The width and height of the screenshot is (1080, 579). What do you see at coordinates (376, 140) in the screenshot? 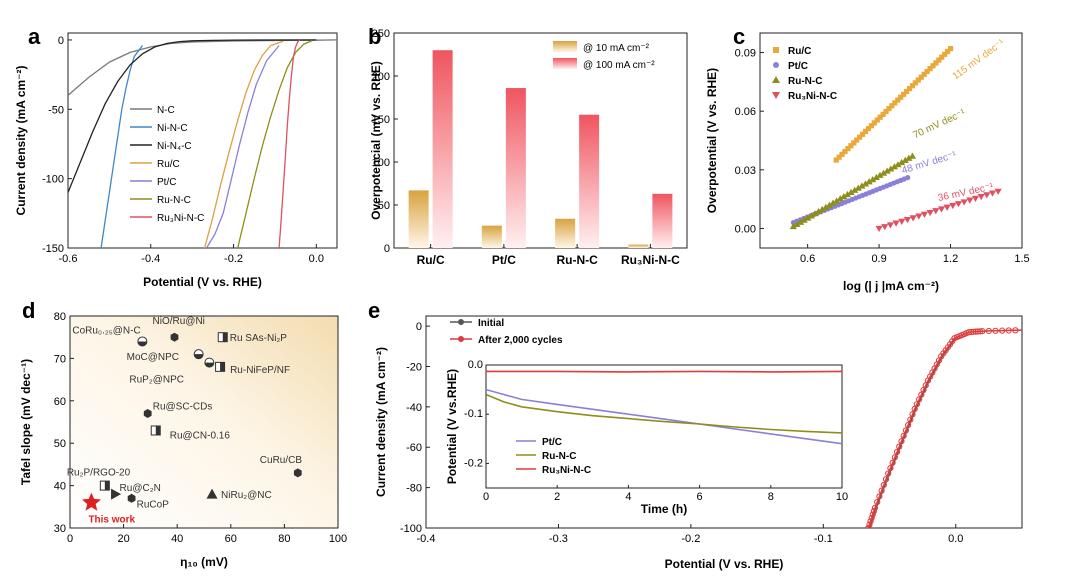
I see `y-axis-label: Overpotencial (mV vs. RHE)` at bounding box center [376, 140].